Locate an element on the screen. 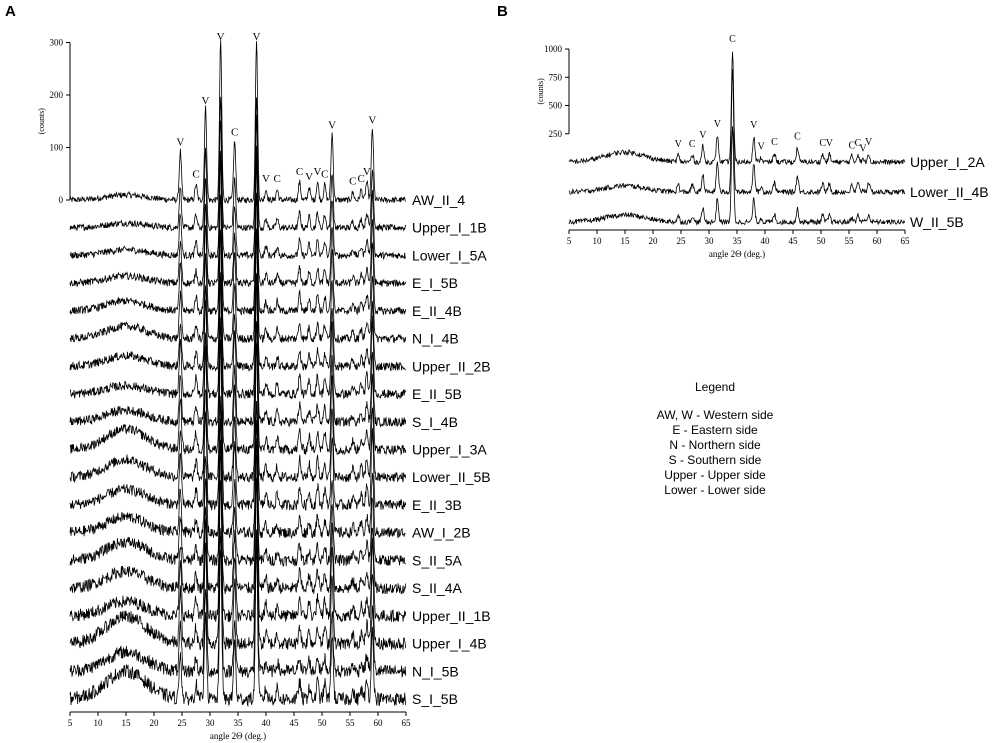 This screenshot has width=1000, height=743. series-label: S_I_5B is located at coordinates (435, 699).